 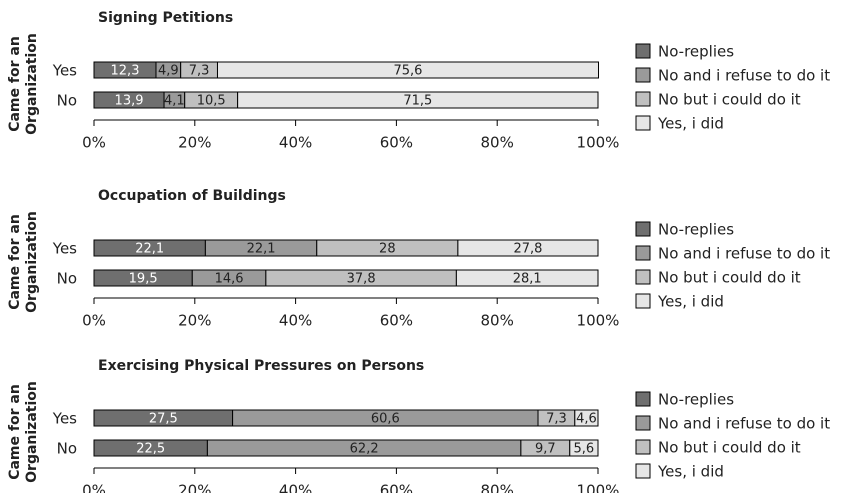 I want to click on value-label: 14,6, so click(x=229, y=279).